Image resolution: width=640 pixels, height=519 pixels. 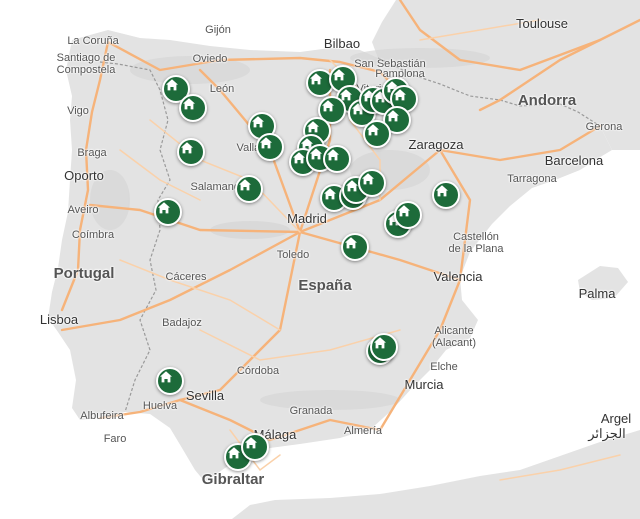 I want to click on mallorca-island, so click(x=603, y=283).